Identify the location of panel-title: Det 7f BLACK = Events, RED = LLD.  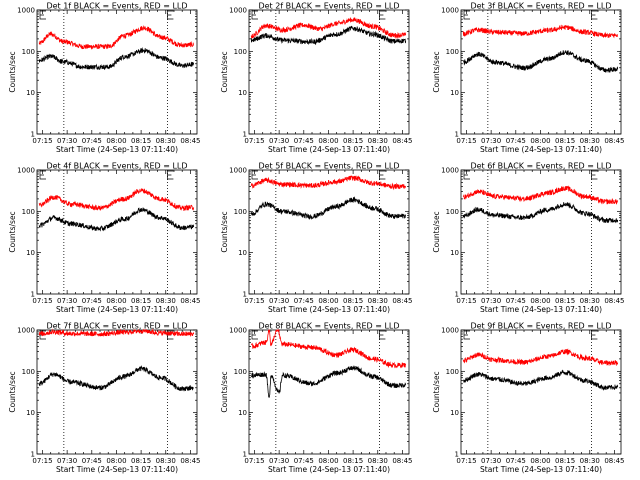
(116, 326).